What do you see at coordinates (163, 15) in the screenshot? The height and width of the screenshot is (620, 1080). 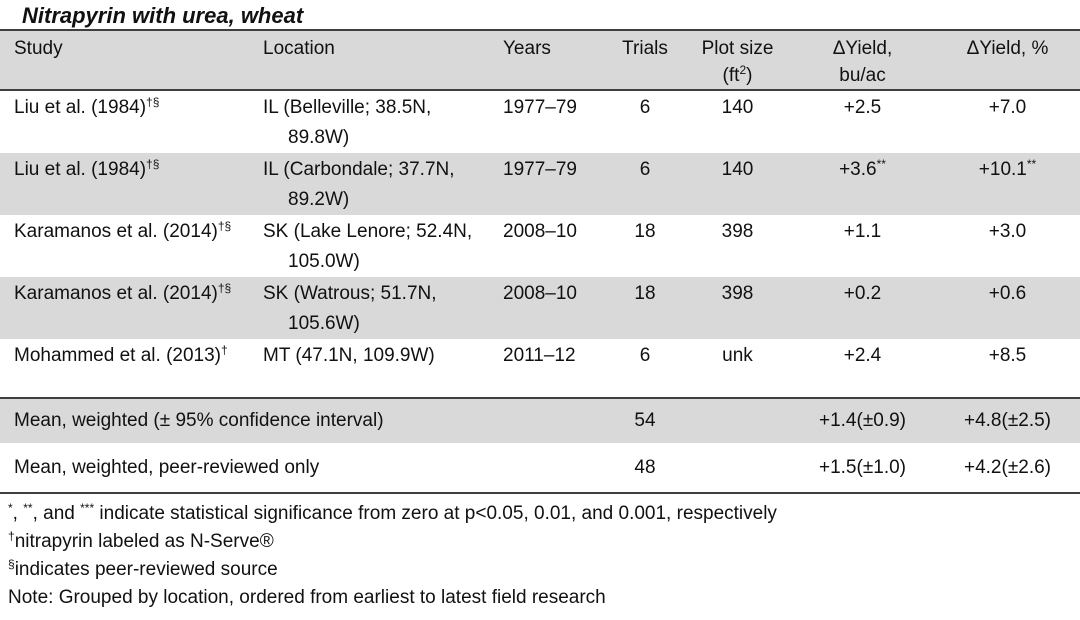 I see `table-title: Nitrapyrin with urea, wheat` at bounding box center [163, 15].